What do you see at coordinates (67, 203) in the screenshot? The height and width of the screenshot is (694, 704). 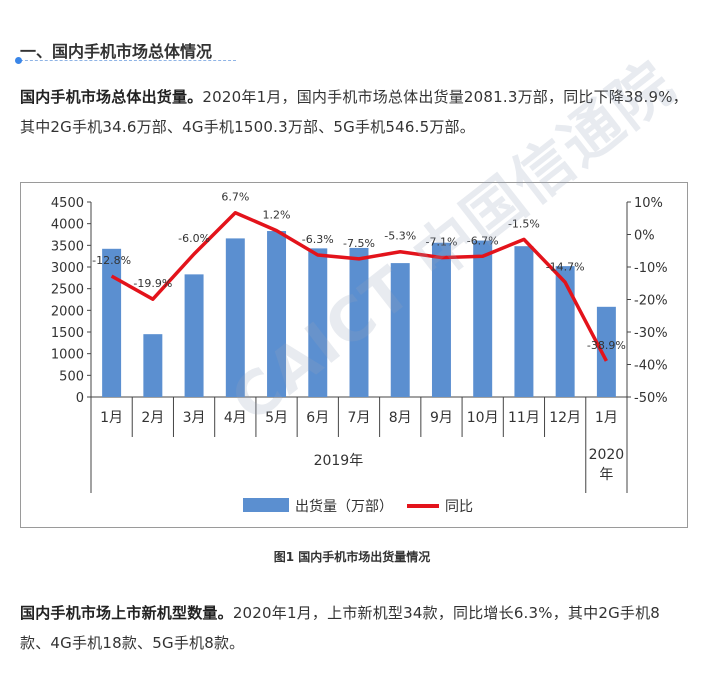 I see `y-left-tick-label: 4500` at bounding box center [67, 203].